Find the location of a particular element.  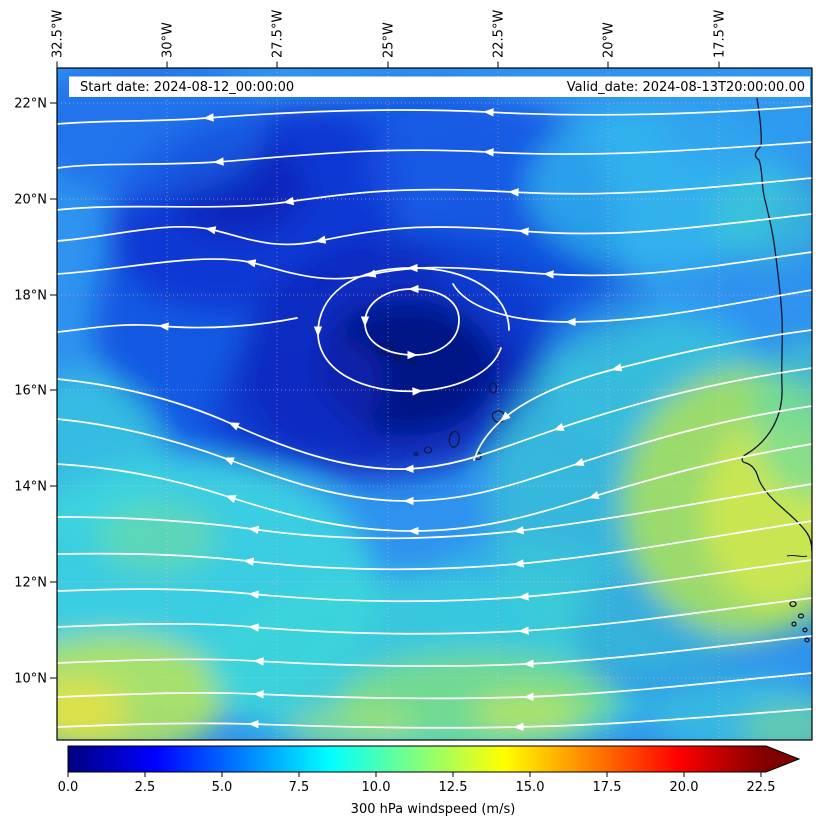

colorbar-tick-label: 22.5 is located at coordinates (761, 787).